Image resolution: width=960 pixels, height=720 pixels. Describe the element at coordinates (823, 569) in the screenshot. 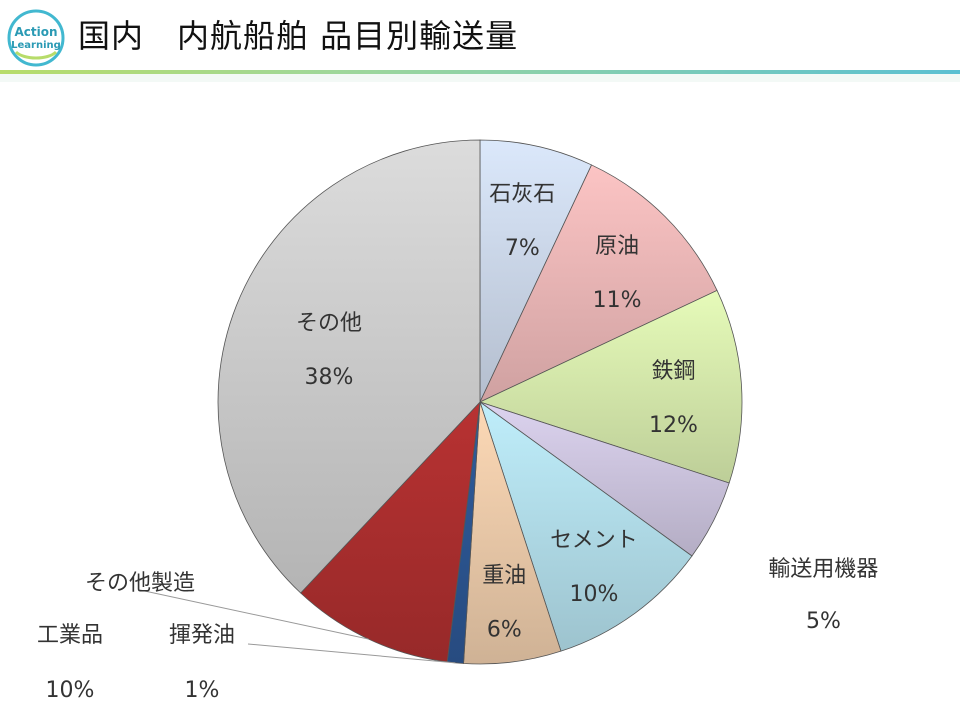

I see `slice-4-label: 輸送用機器` at that location.